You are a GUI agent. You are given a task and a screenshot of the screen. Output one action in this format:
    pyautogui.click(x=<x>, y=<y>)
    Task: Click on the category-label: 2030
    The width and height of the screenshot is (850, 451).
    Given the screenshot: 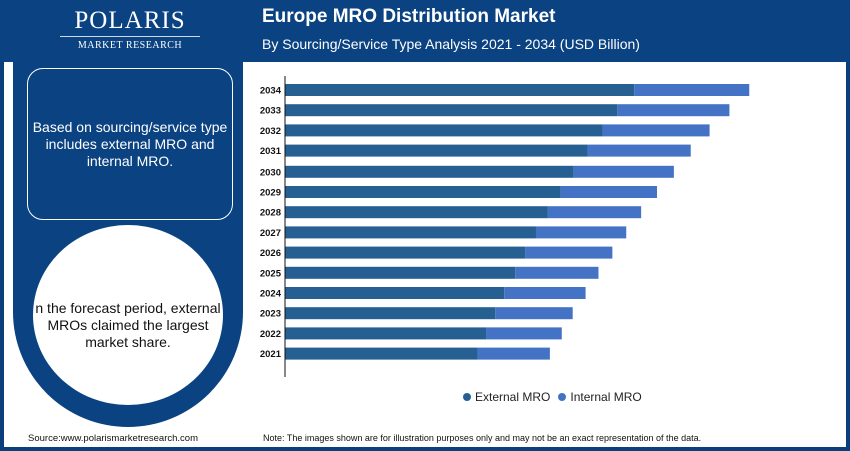 What is the action you would take?
    pyautogui.click(x=270, y=172)
    